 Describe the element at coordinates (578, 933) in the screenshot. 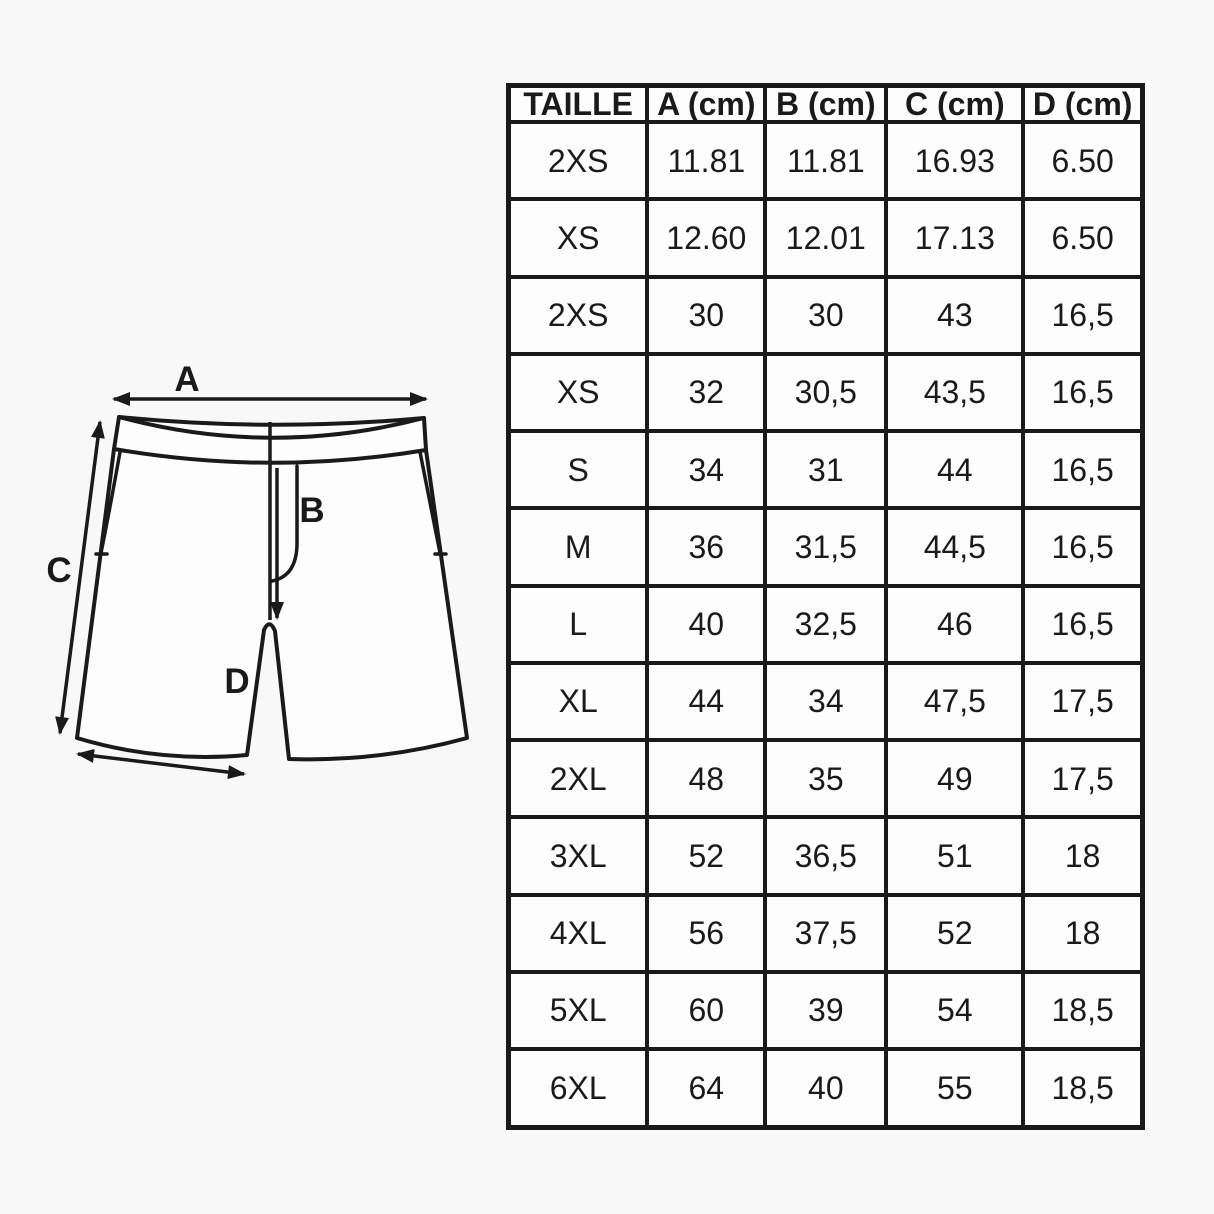

I see `size-cell: 4XL` at that location.